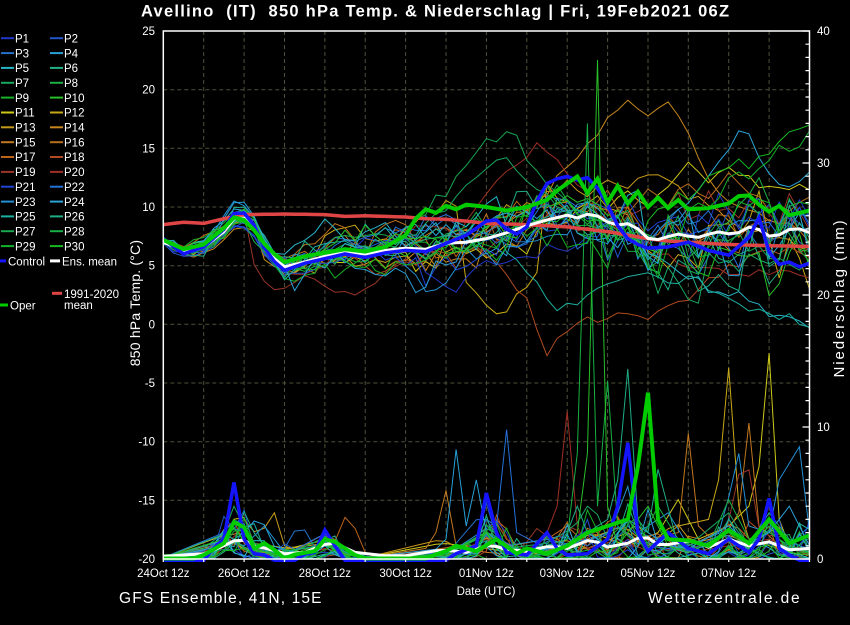  Describe the element at coordinates (71, 69) in the screenshot. I see `svg-text: P6` at that location.